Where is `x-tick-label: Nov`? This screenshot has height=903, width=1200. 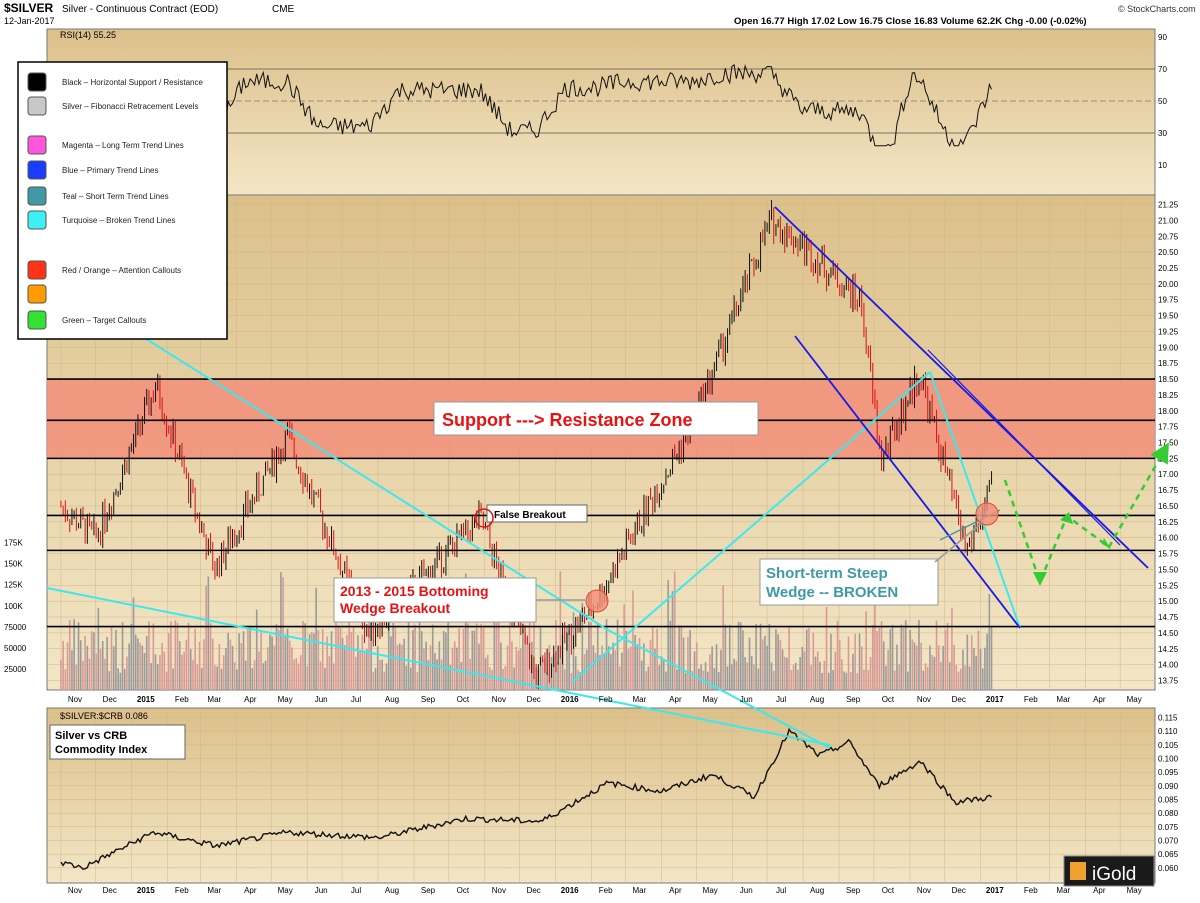
x-tick-label: Nov is located at coordinates (499, 890).